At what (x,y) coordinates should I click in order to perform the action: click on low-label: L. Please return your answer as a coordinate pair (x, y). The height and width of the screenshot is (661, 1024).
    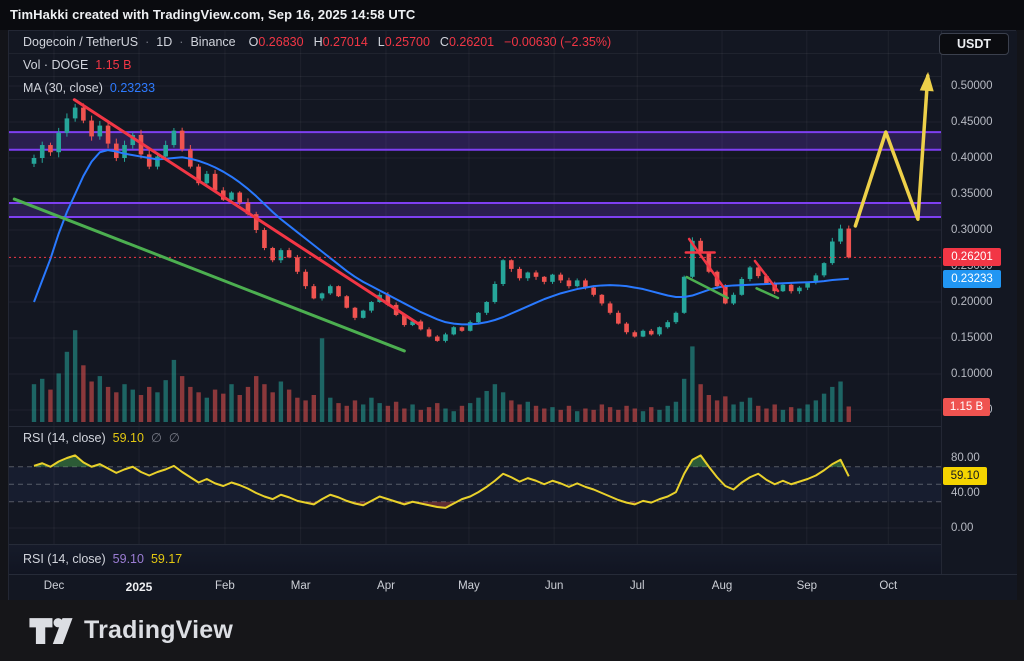
    Looking at the image, I should click on (381, 42).